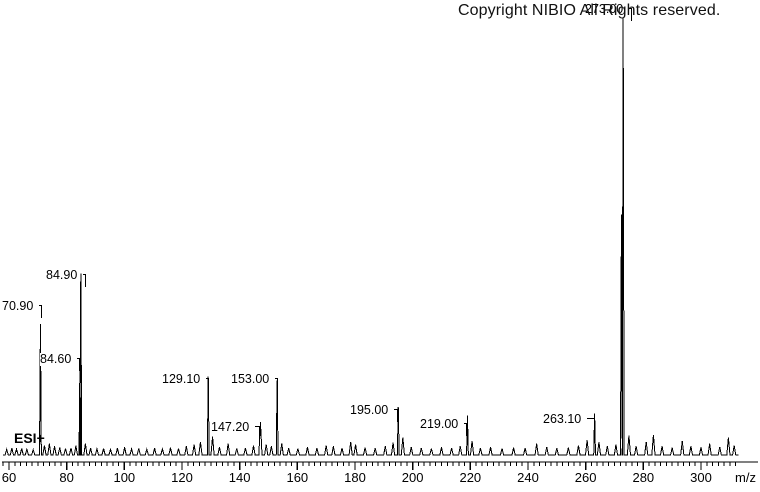 Image resolution: width=760 pixels, height=492 pixels. What do you see at coordinates (29, 438) in the screenshot?
I see `ionization-mode-label: ESI+` at bounding box center [29, 438].